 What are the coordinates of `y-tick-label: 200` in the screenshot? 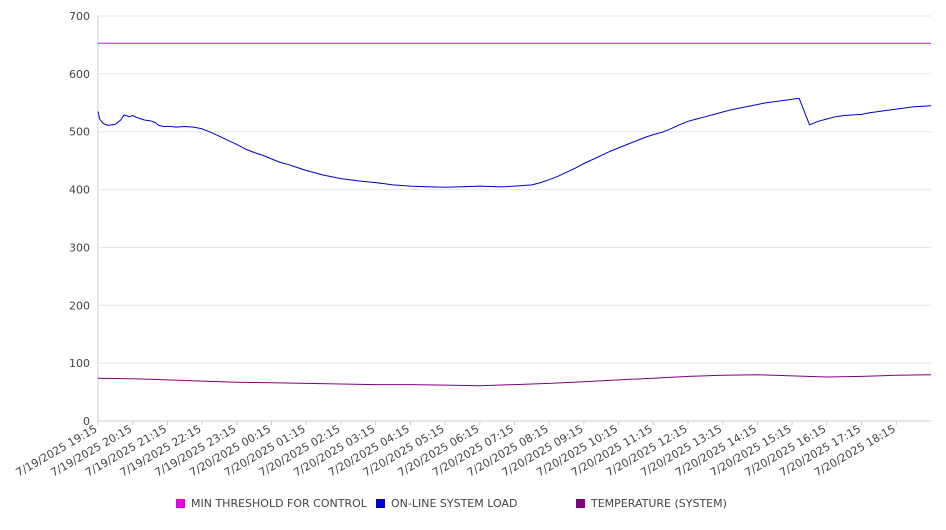 It's located at (79, 305).